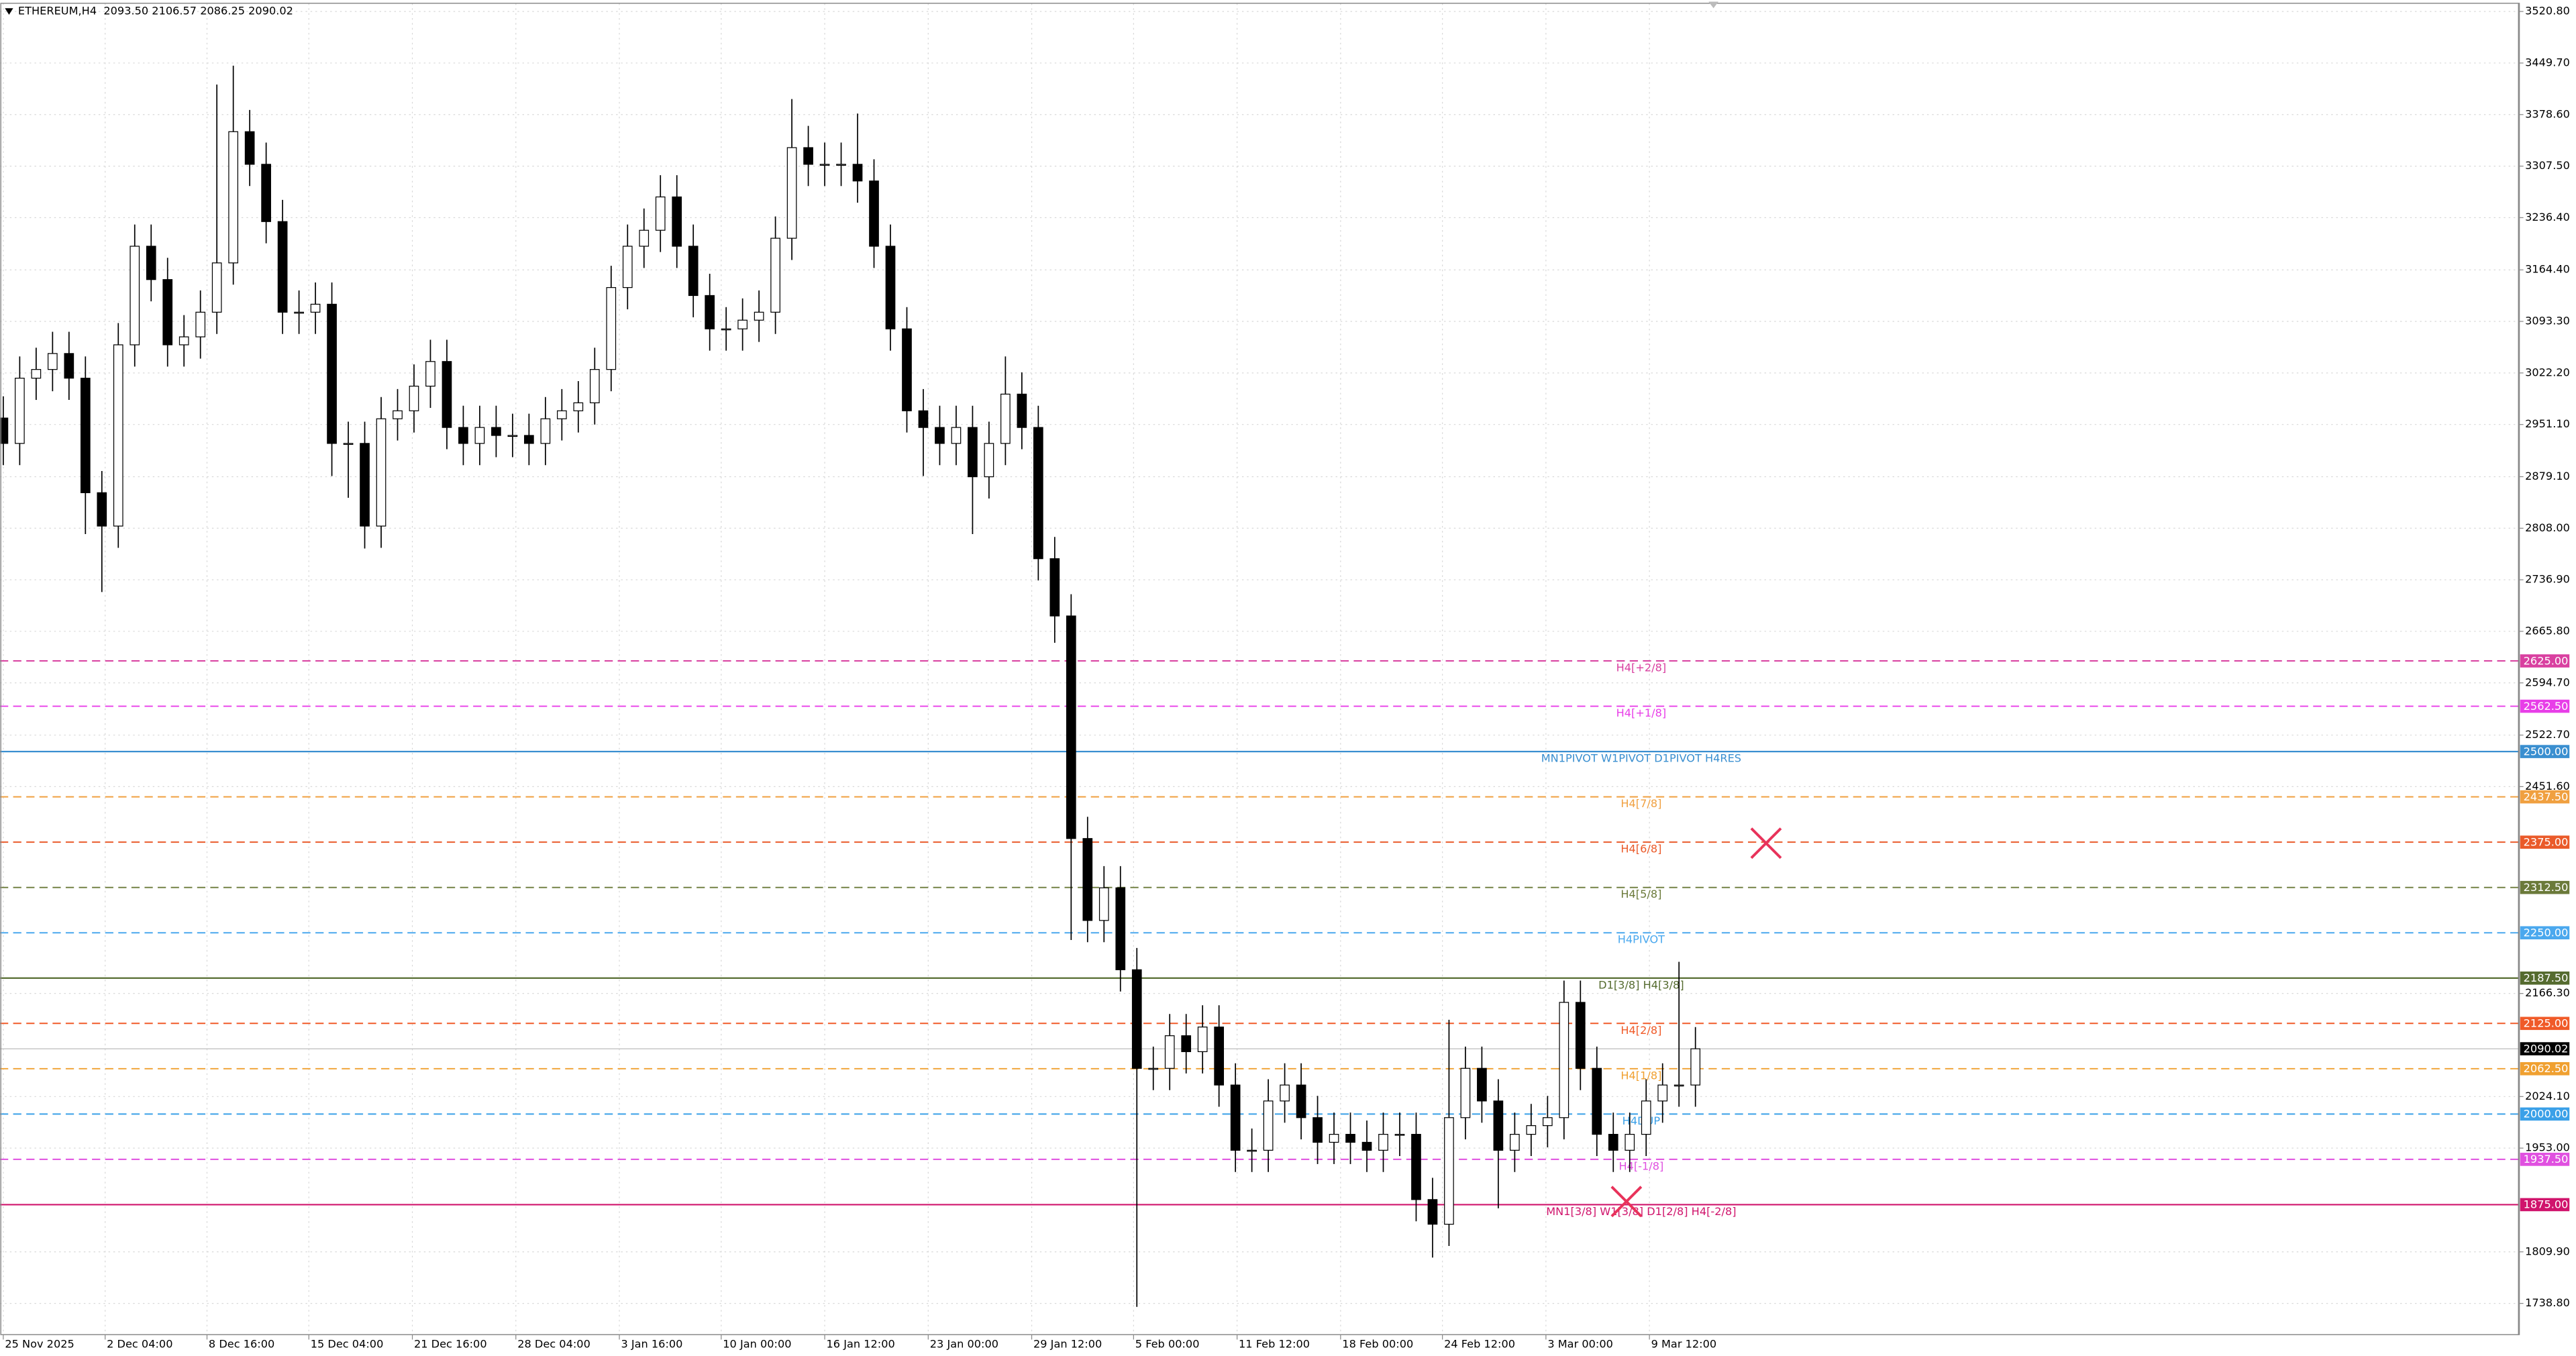 The width and height of the screenshot is (2576, 1356). What do you see at coordinates (1766, 843) in the screenshot?
I see `cross-marker` at bounding box center [1766, 843].